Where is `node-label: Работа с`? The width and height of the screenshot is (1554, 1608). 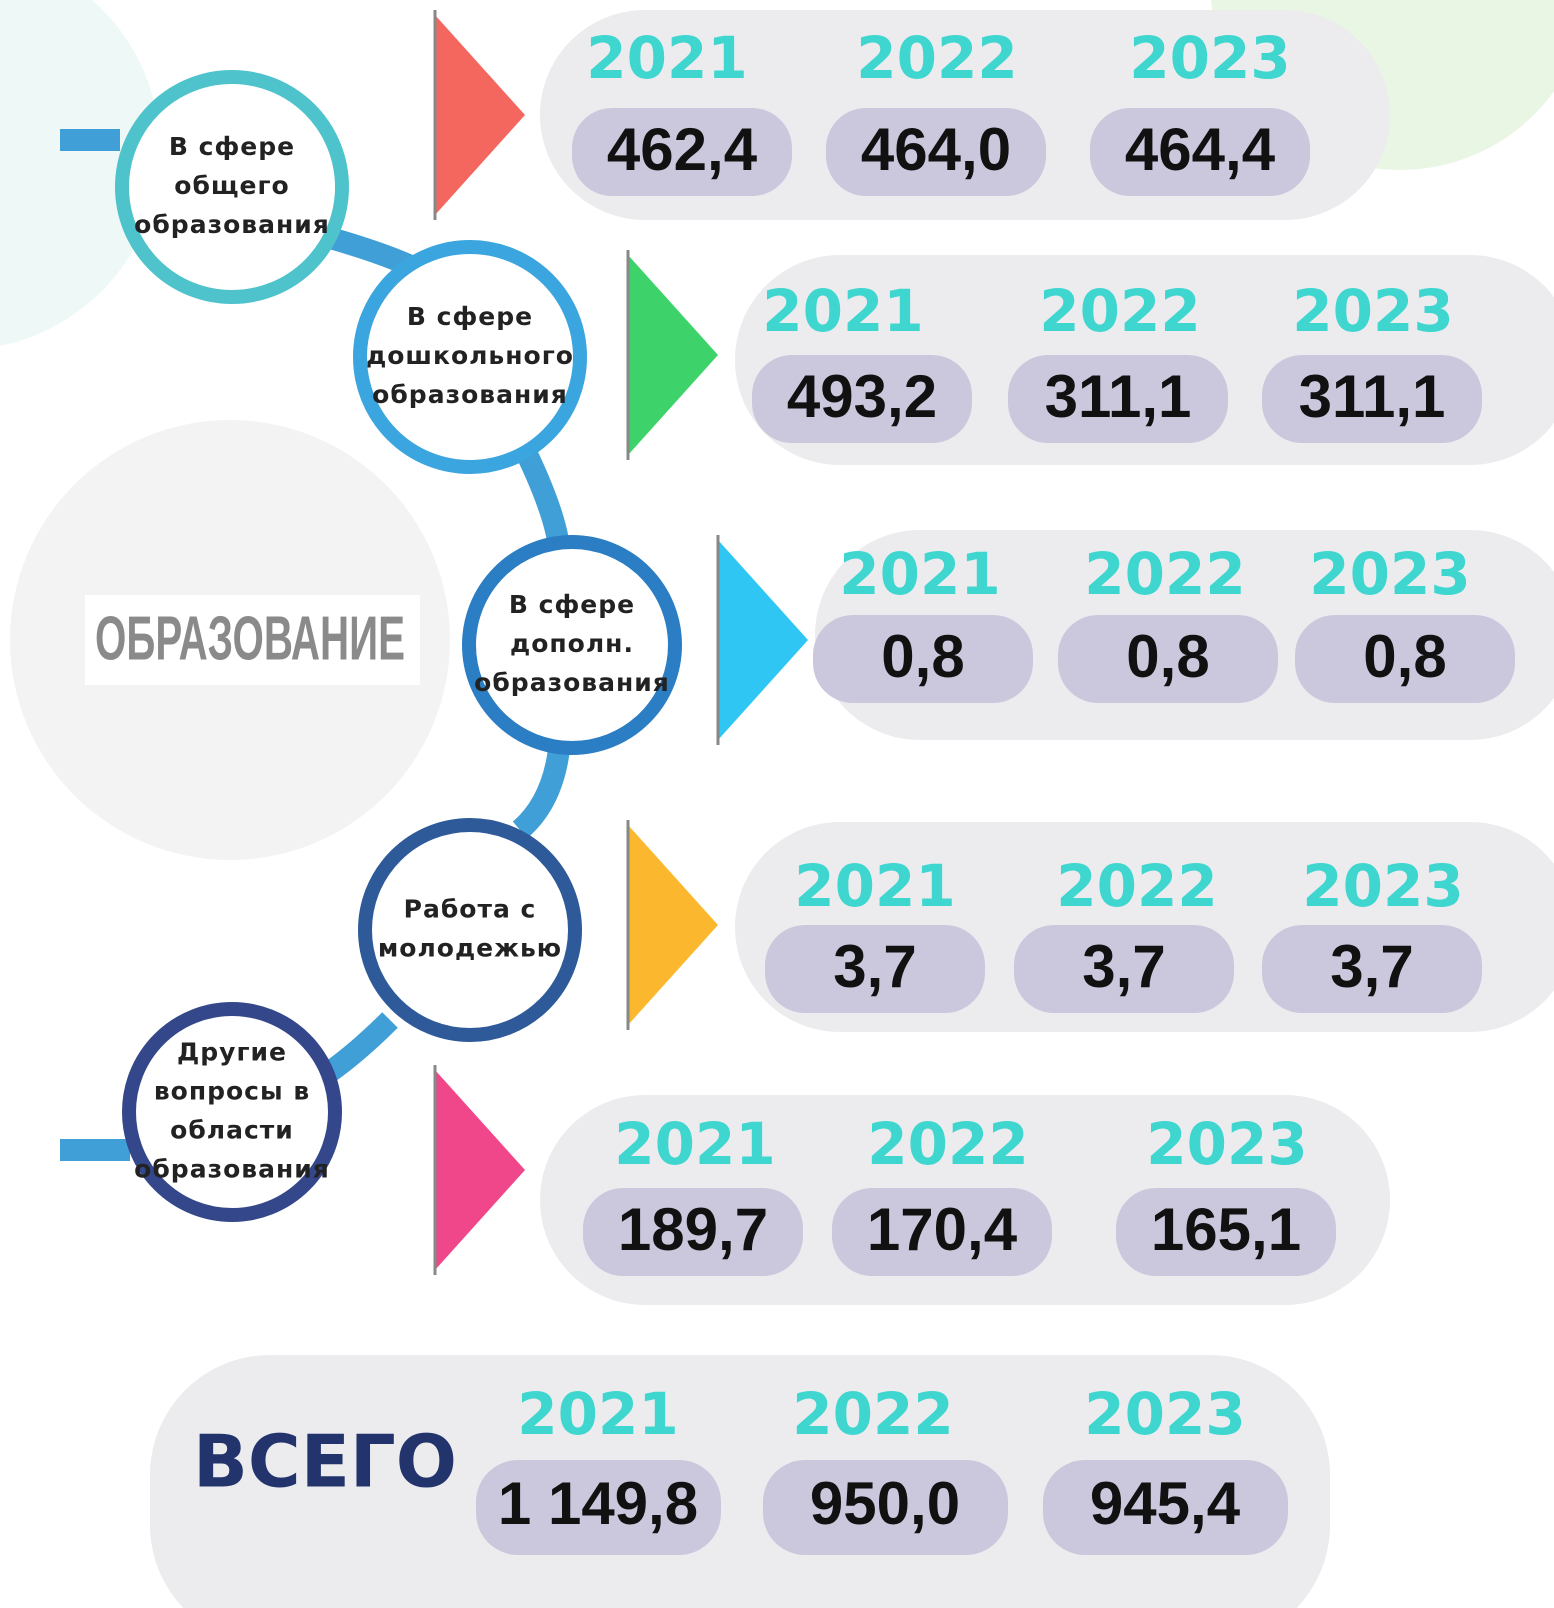 node-label: Работа с is located at coordinates (470, 909).